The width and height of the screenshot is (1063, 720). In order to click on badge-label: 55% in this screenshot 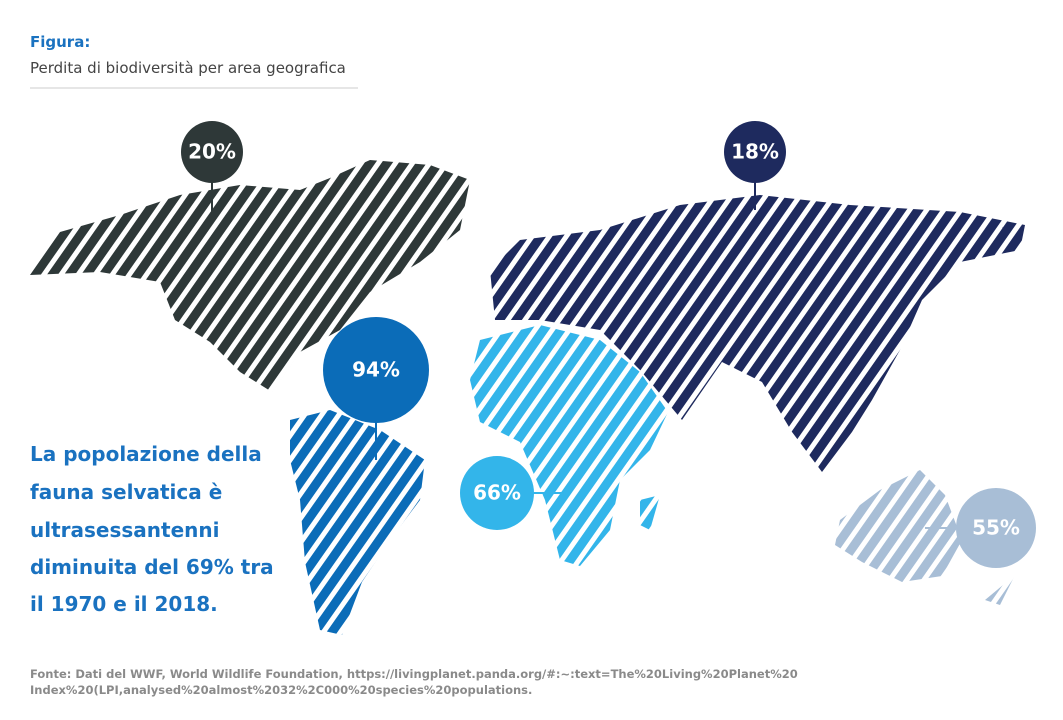, I will do `click(996, 528)`.